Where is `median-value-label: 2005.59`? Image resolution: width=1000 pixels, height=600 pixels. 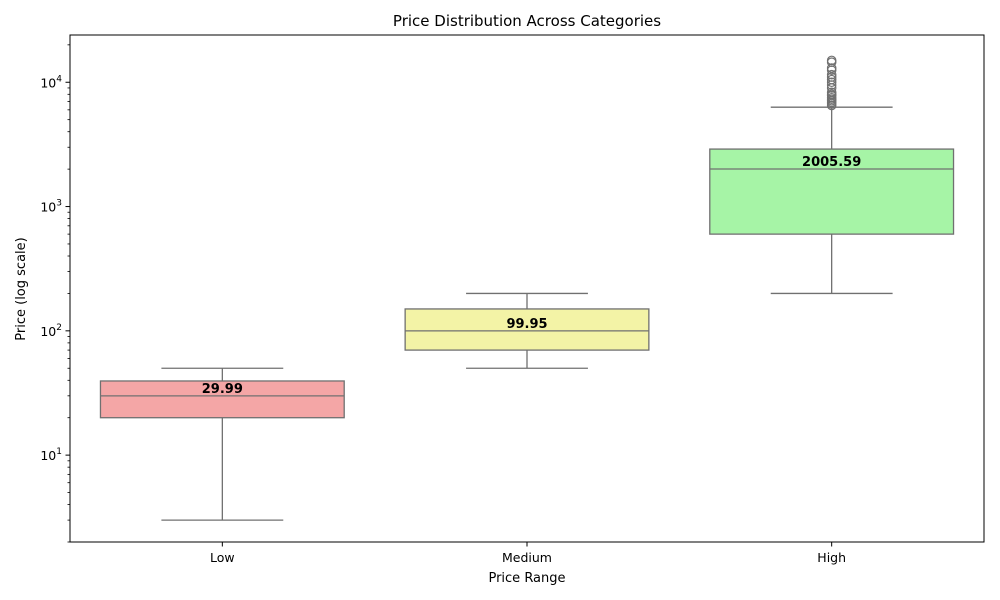
median-value-label: 2005.59 is located at coordinates (831, 162).